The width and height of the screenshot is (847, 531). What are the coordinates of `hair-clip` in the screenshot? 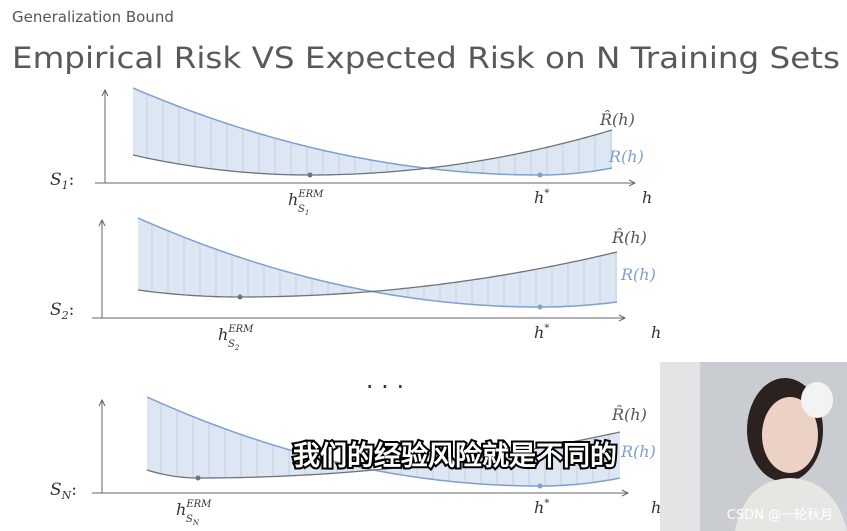 It's located at (817, 400).